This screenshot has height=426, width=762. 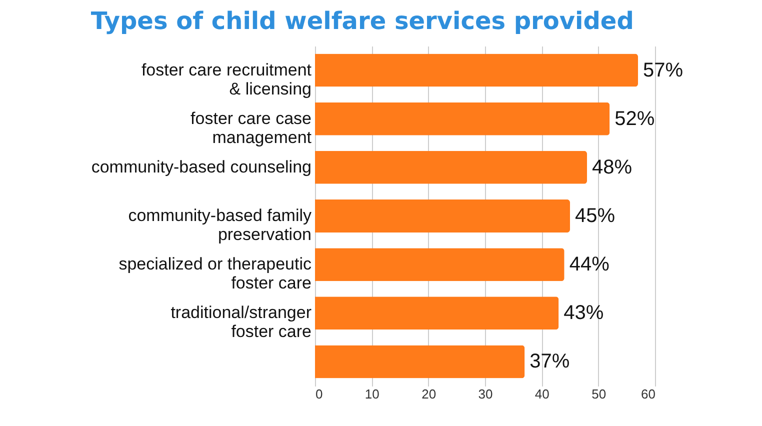 What do you see at coordinates (634, 119) in the screenshot?
I see `data-label: 52%` at bounding box center [634, 119].